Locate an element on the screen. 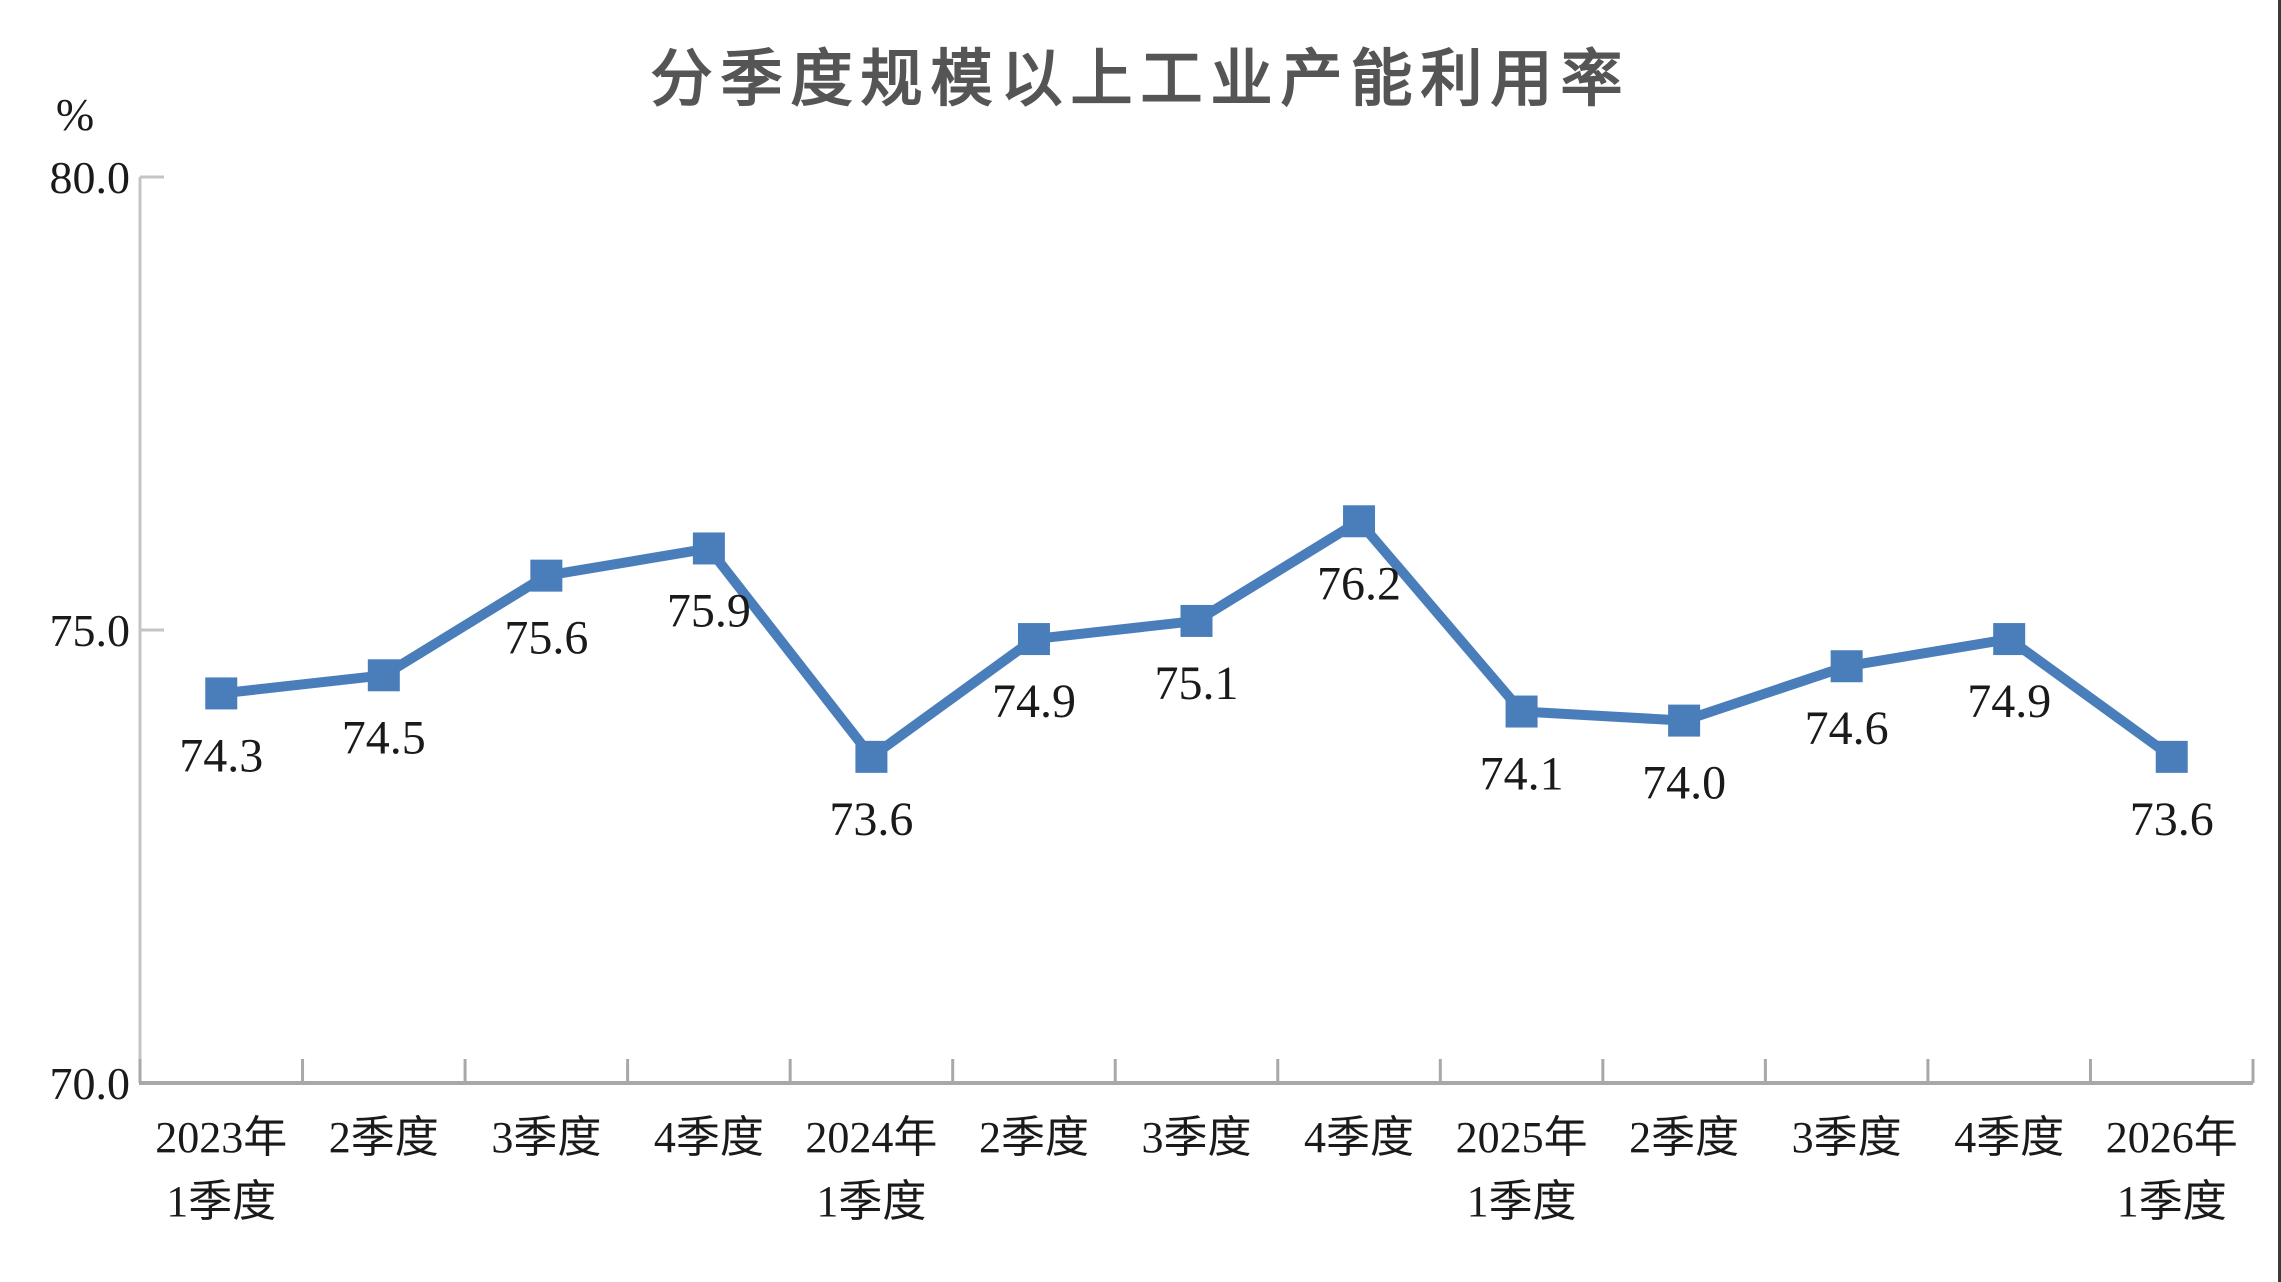 The image size is (2281, 1282). data-point-label: 74.0 is located at coordinates (1684, 783).